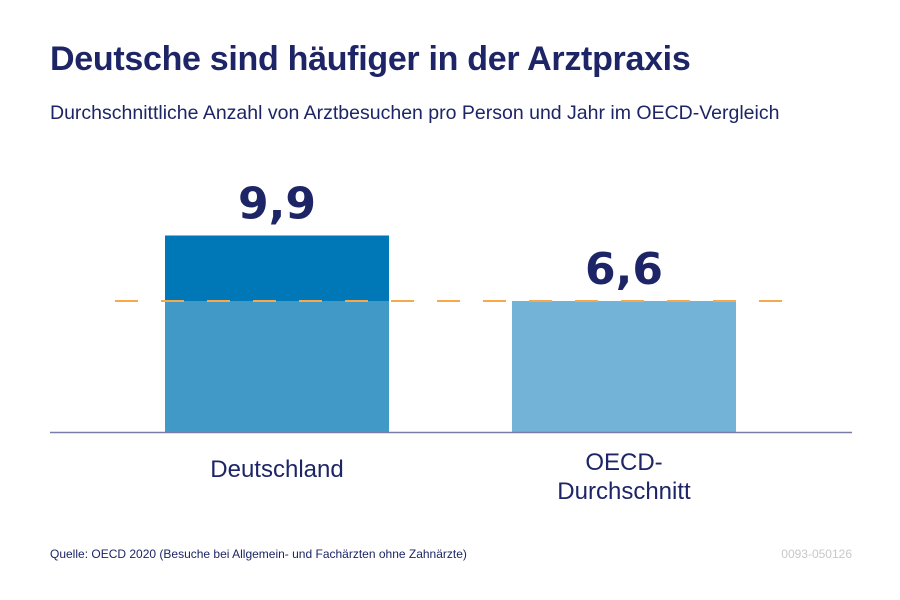  What do you see at coordinates (277, 366) in the screenshot?
I see `bar-deutschland` at bounding box center [277, 366].